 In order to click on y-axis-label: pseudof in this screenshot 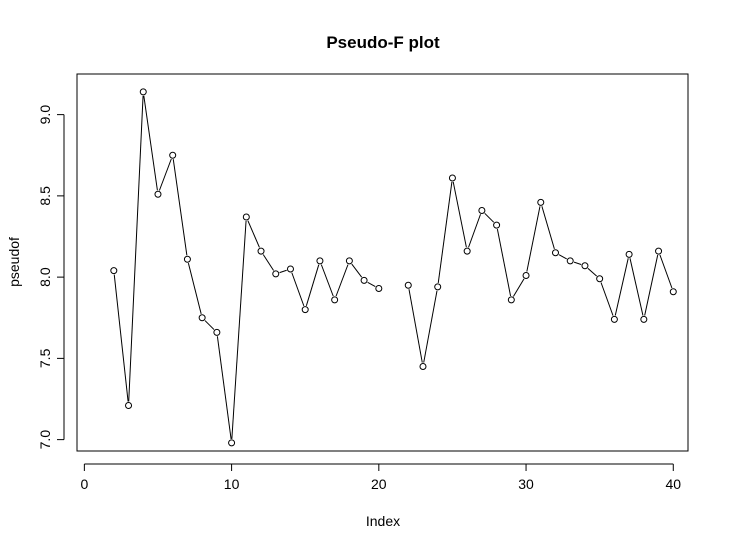, I will do `click(14, 262)`.